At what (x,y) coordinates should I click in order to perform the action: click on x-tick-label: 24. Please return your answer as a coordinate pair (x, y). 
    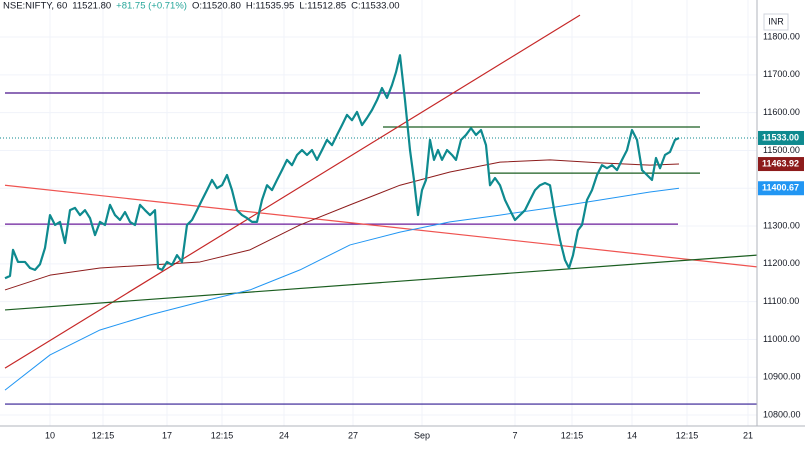
    Looking at the image, I should click on (284, 435).